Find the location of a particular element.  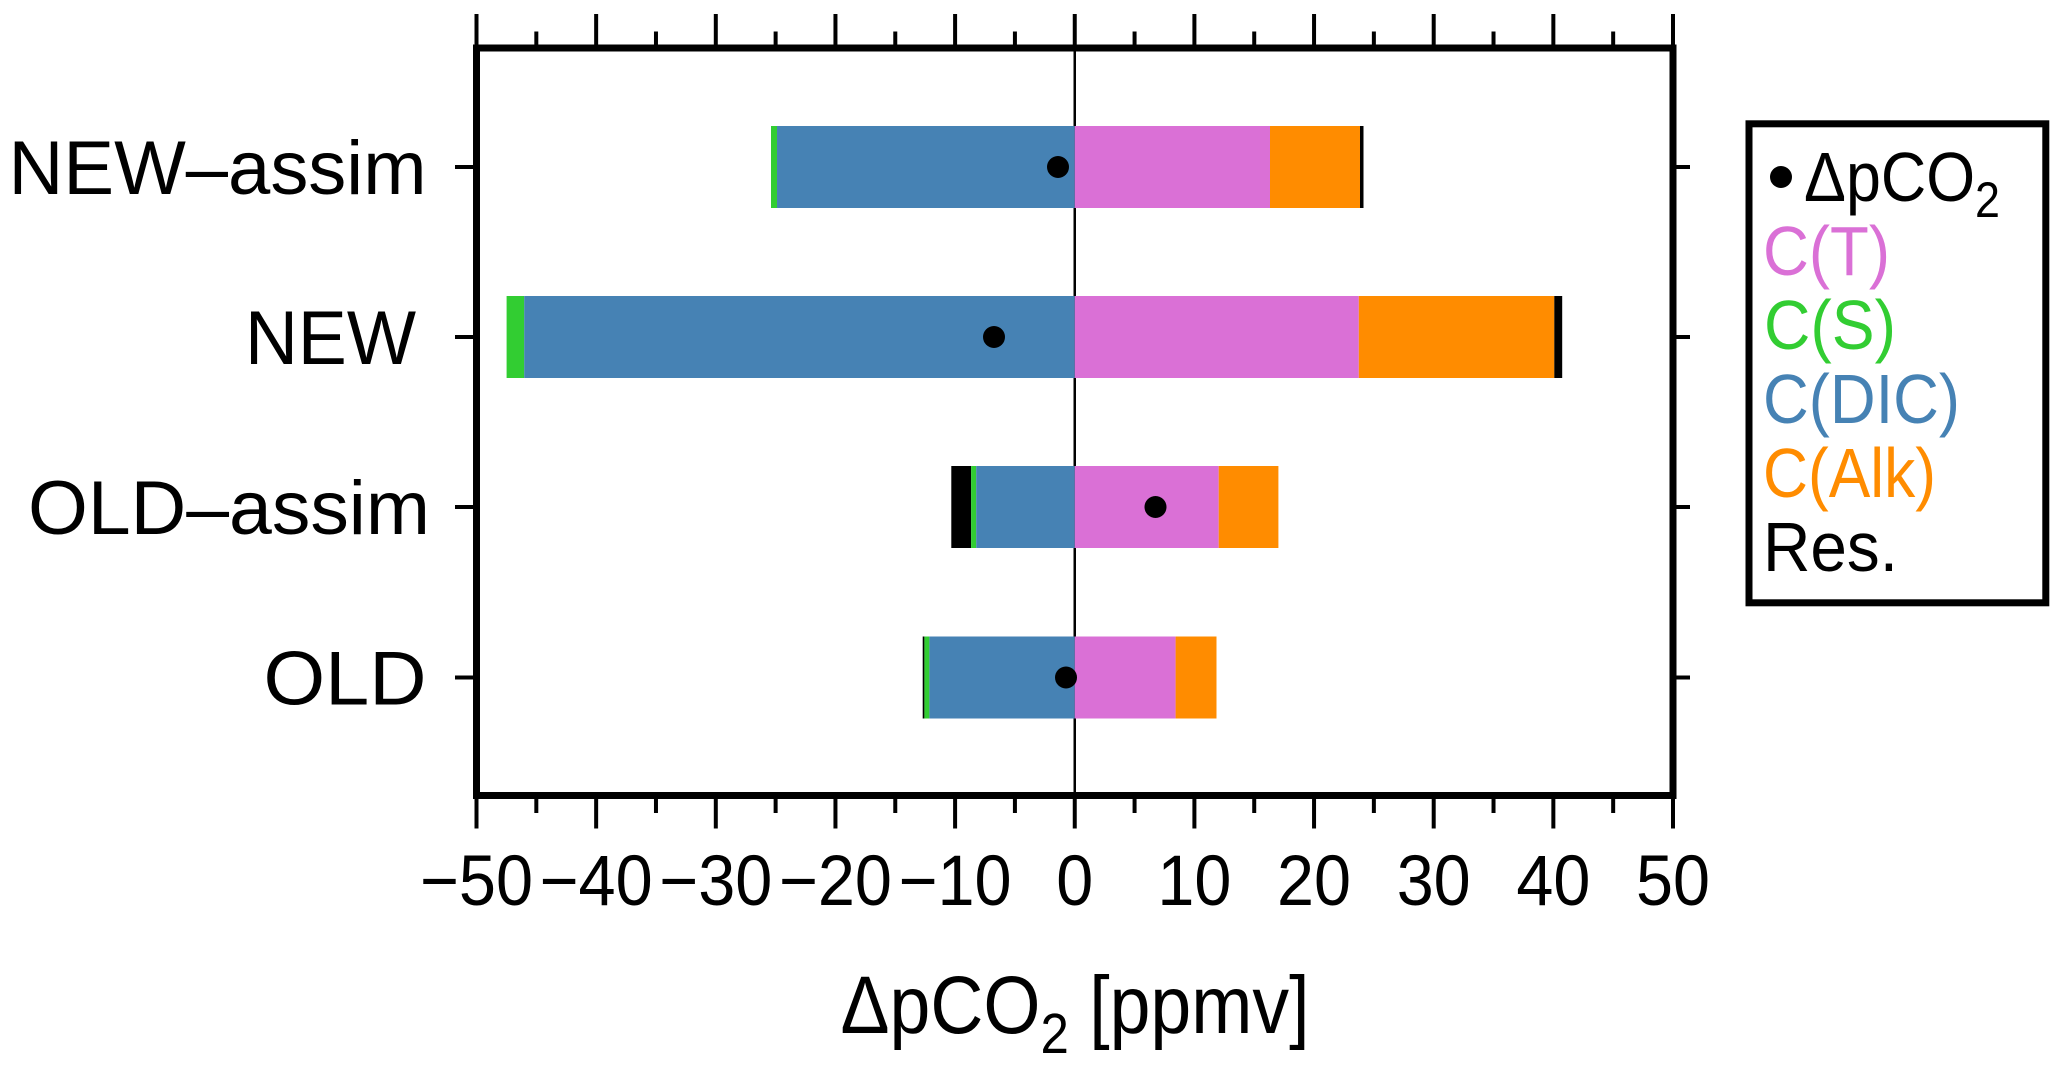

svg-text: 20 is located at coordinates (1314, 881).